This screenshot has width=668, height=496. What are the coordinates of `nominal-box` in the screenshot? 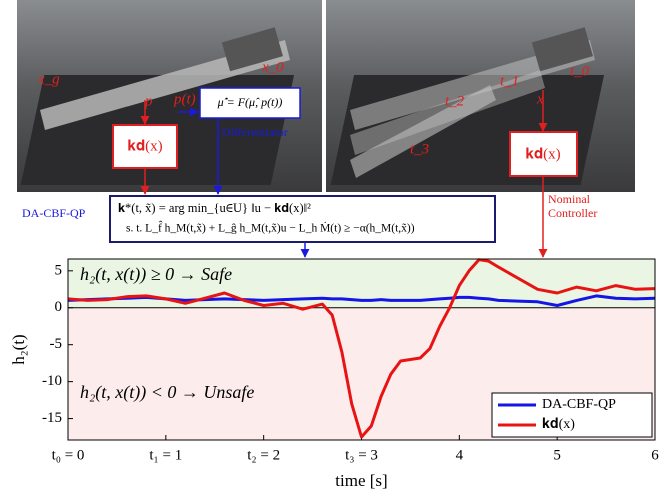 It's located at (145, 146).